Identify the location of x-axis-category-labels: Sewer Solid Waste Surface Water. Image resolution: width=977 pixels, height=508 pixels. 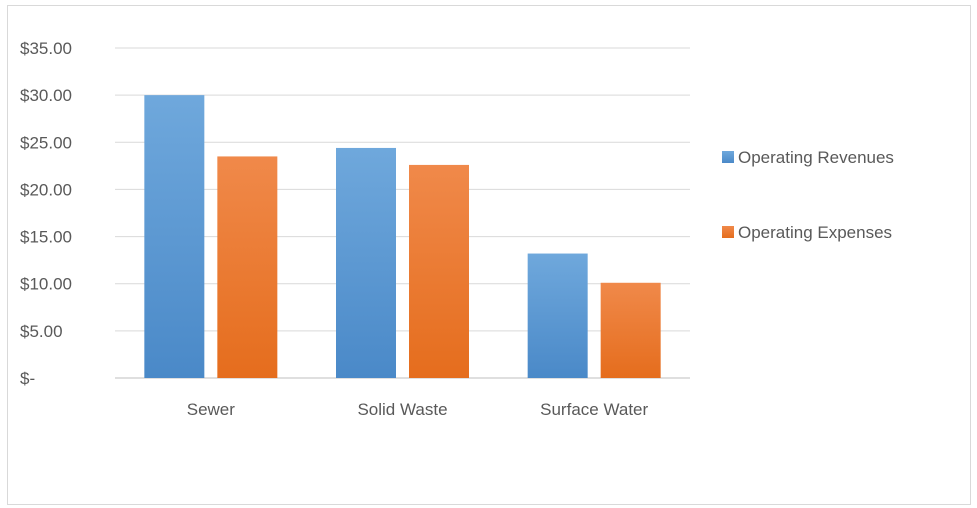
(418, 409).